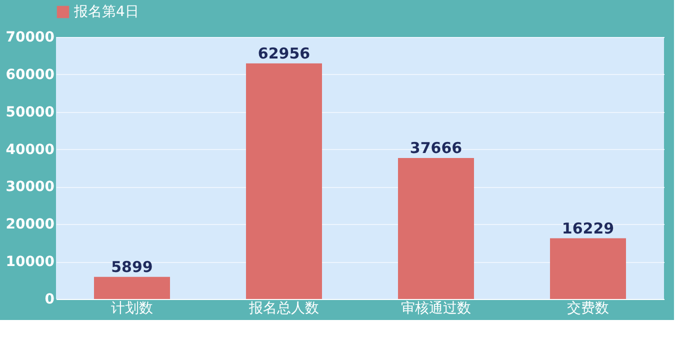 The image size is (687, 340). What do you see at coordinates (436, 148) in the screenshot?
I see `data-label: 37666` at bounding box center [436, 148].